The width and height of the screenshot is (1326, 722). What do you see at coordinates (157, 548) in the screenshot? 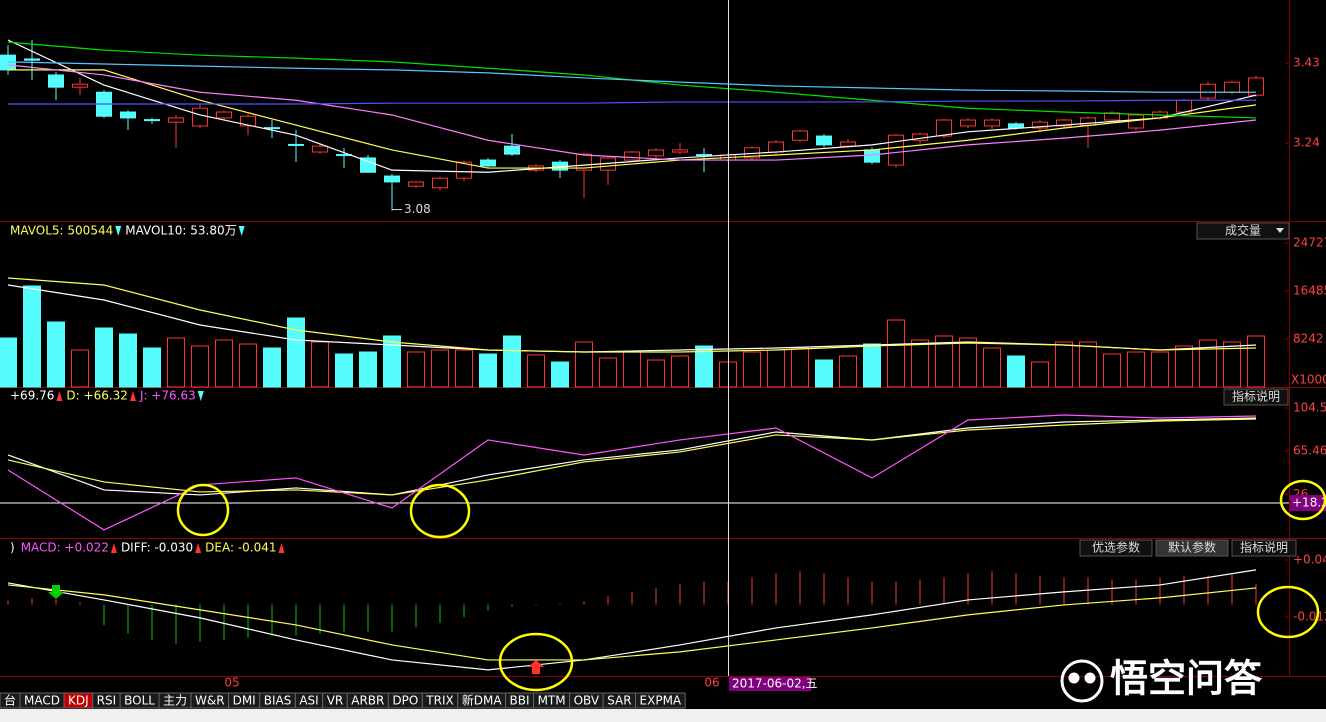
I see `legend-item: DIFF: -0.030` at bounding box center [157, 548].